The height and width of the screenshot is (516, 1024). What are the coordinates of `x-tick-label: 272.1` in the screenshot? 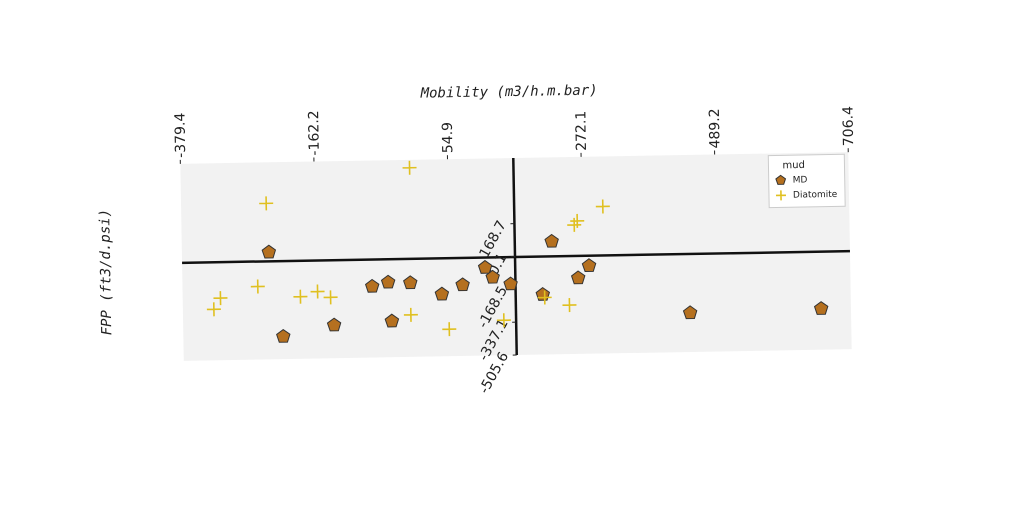 It's located at (581, 131).